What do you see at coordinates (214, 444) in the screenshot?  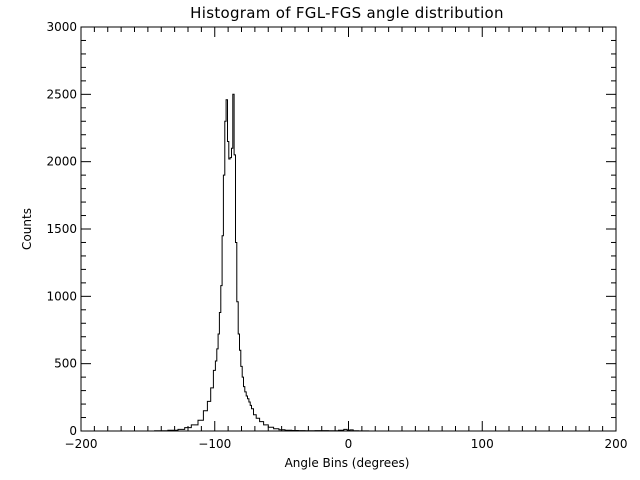 I see `x-tick-label: −100` at bounding box center [214, 444].